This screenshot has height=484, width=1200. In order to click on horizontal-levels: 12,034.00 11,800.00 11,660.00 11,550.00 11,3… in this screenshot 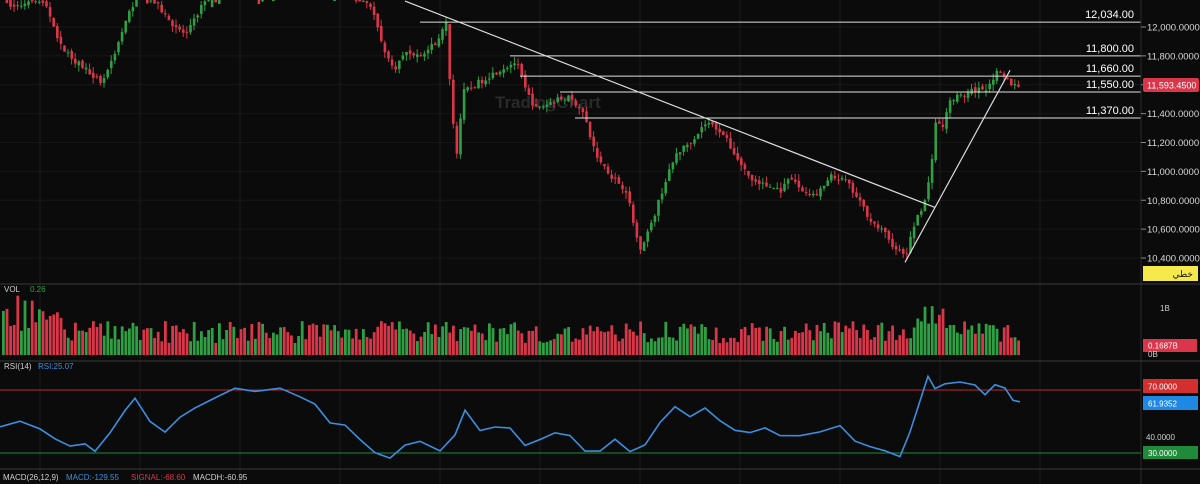, I will do `click(780, 64)`.